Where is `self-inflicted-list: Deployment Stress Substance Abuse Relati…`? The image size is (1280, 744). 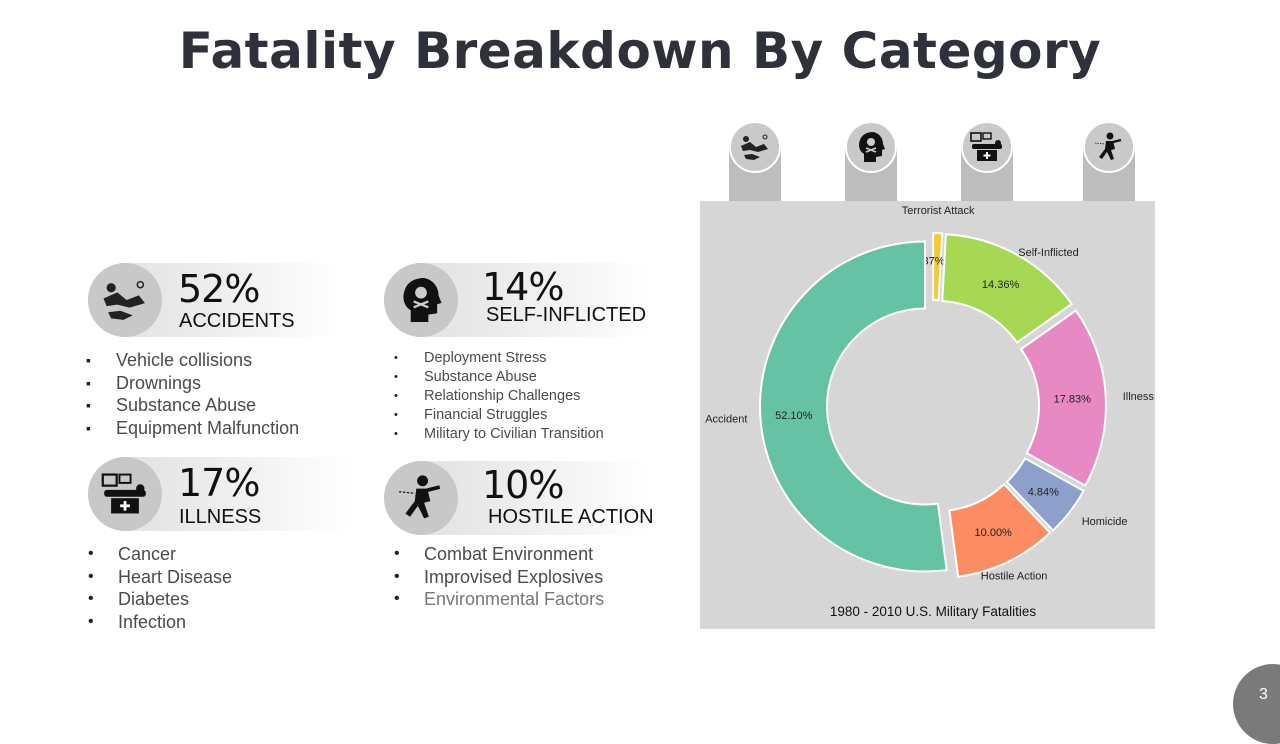
self-inflicted-list: Deployment Stress Substance Abuse Relati… is located at coordinates (499, 396).